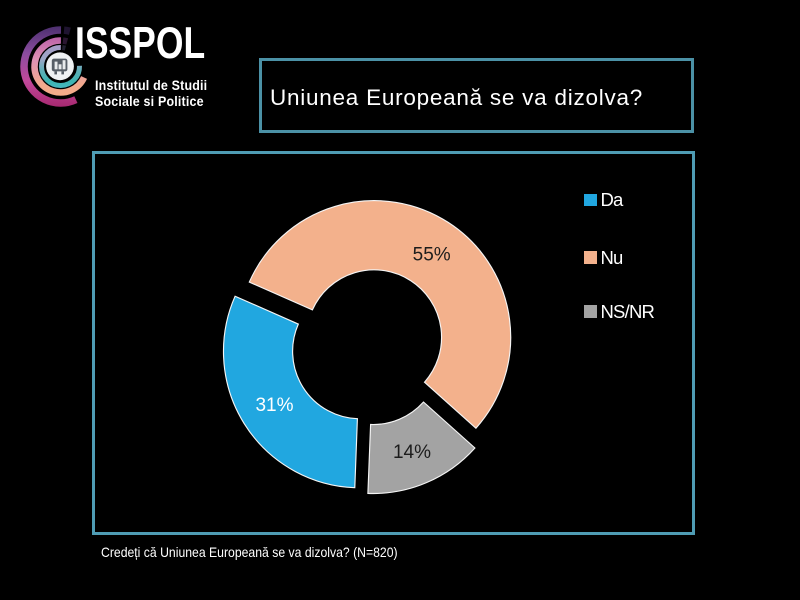 This screenshot has width=800, height=600. Describe the element at coordinates (432, 254) in the screenshot. I see `svg-text: 55%` at that location.